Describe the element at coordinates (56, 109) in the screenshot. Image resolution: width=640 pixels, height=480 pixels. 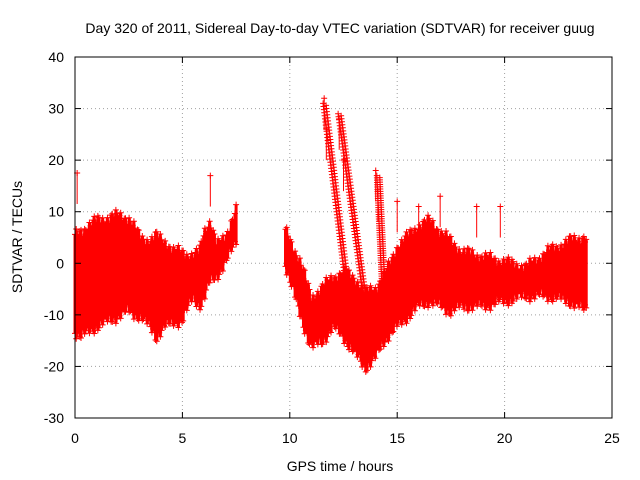
I see `y-tick-label: 30` at that location.